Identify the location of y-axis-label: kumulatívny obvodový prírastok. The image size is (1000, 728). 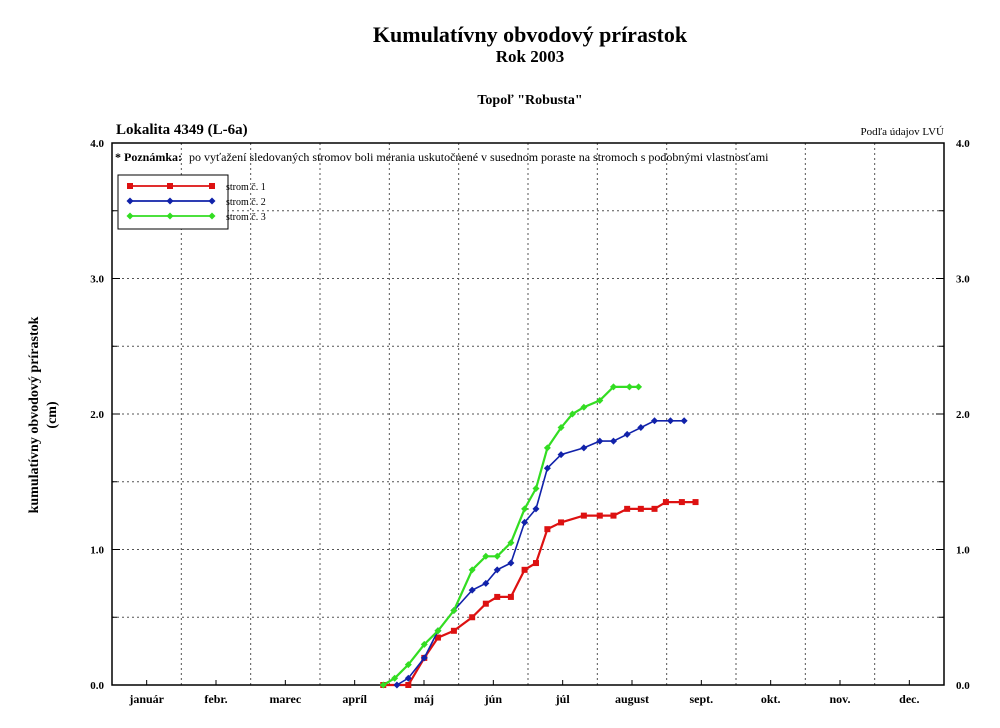
(34, 414).